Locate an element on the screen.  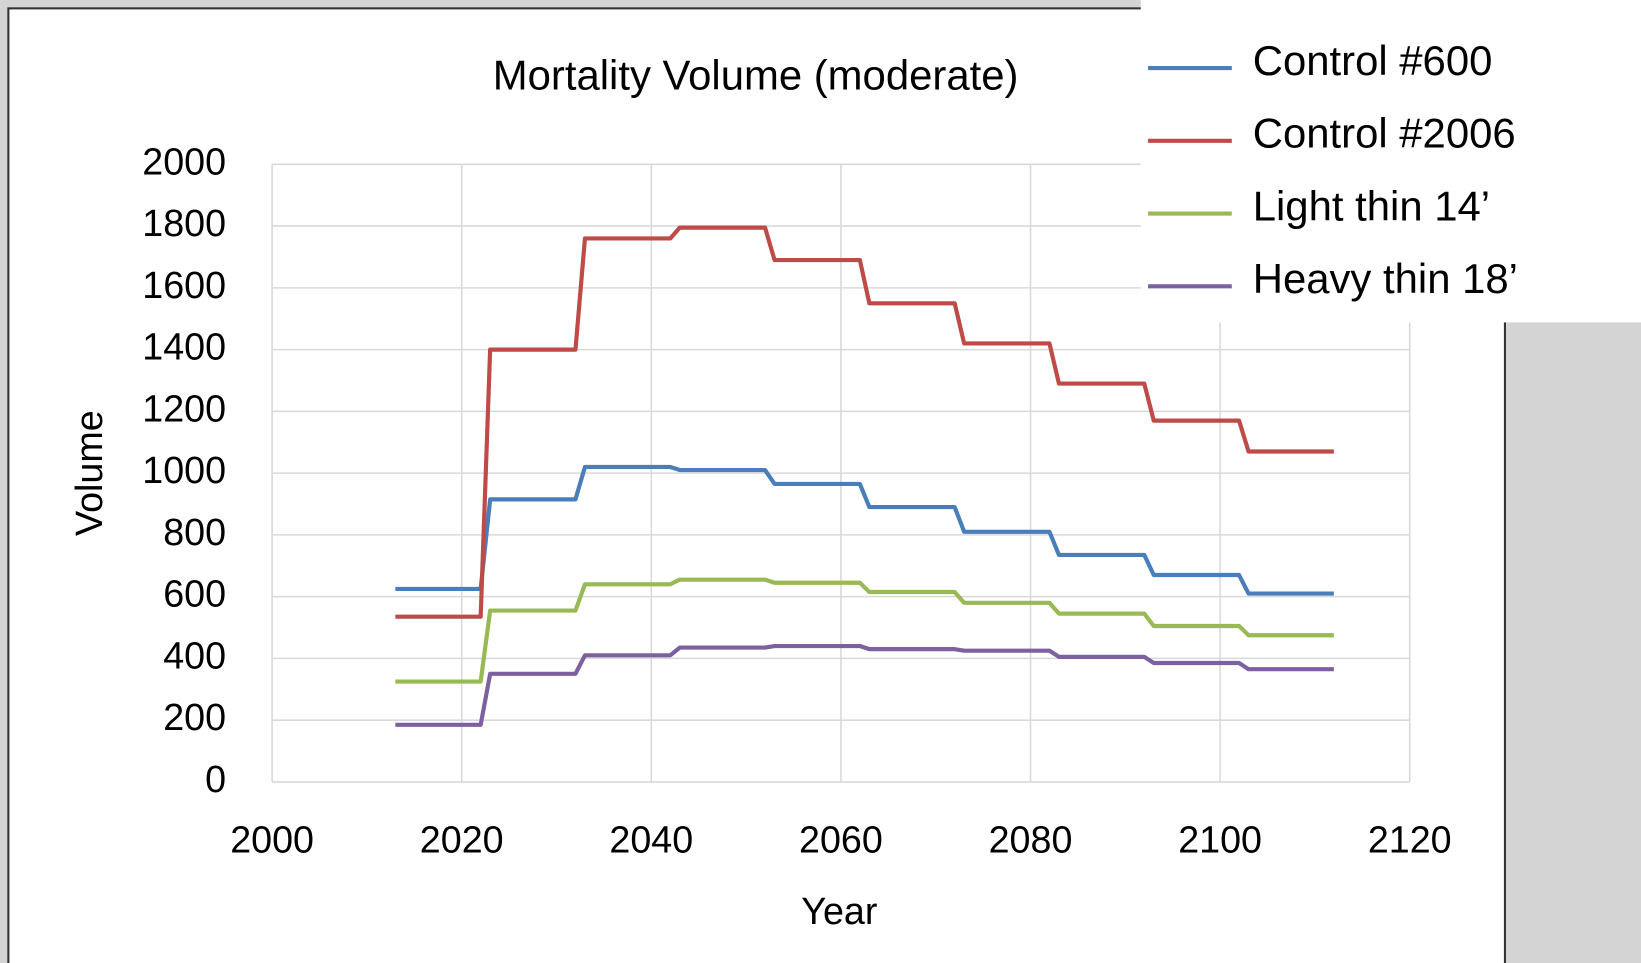
y-tick-label: 0 is located at coordinates (215, 779).